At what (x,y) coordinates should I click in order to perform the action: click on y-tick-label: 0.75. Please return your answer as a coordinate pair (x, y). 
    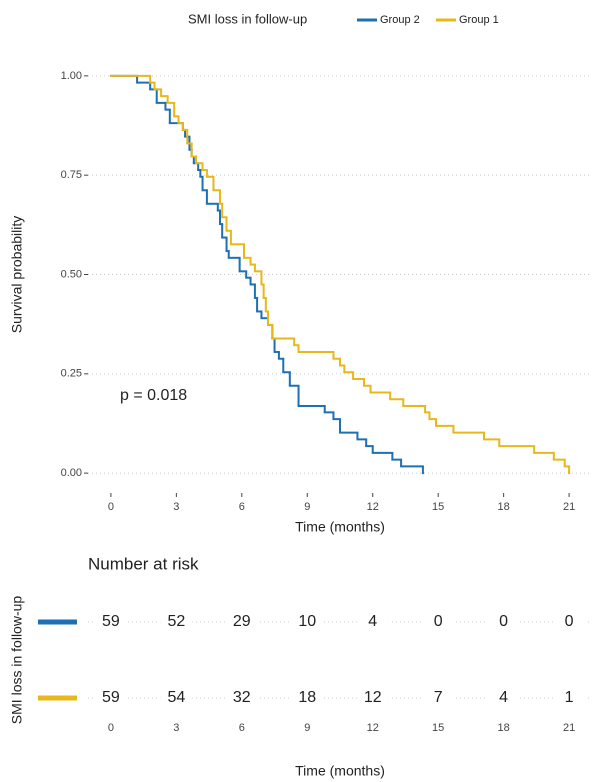
    Looking at the image, I should click on (71, 175).